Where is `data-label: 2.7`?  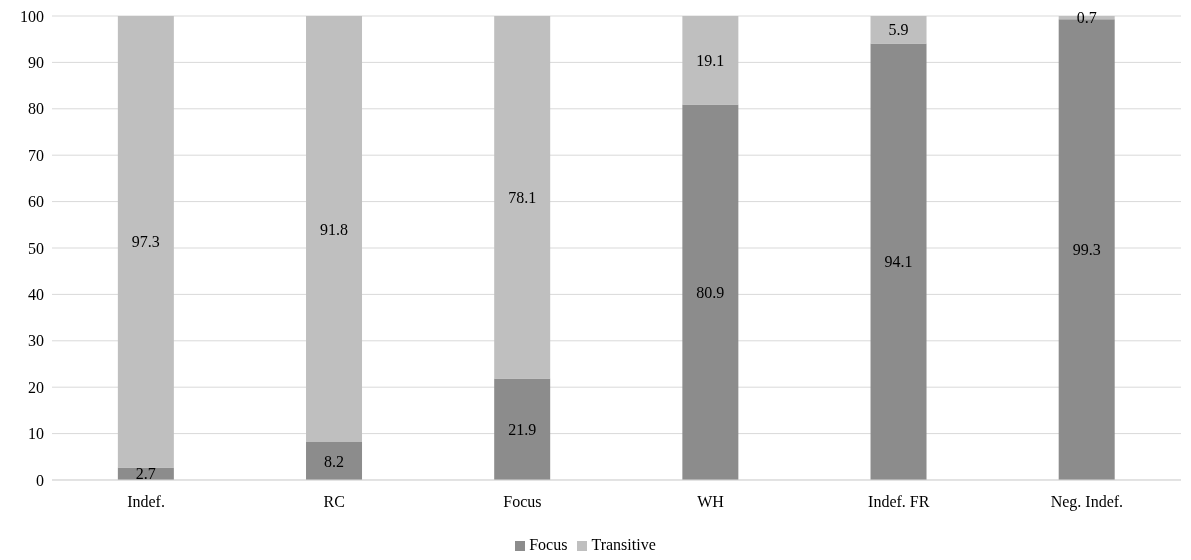 data-label: 2.7 is located at coordinates (145, 474).